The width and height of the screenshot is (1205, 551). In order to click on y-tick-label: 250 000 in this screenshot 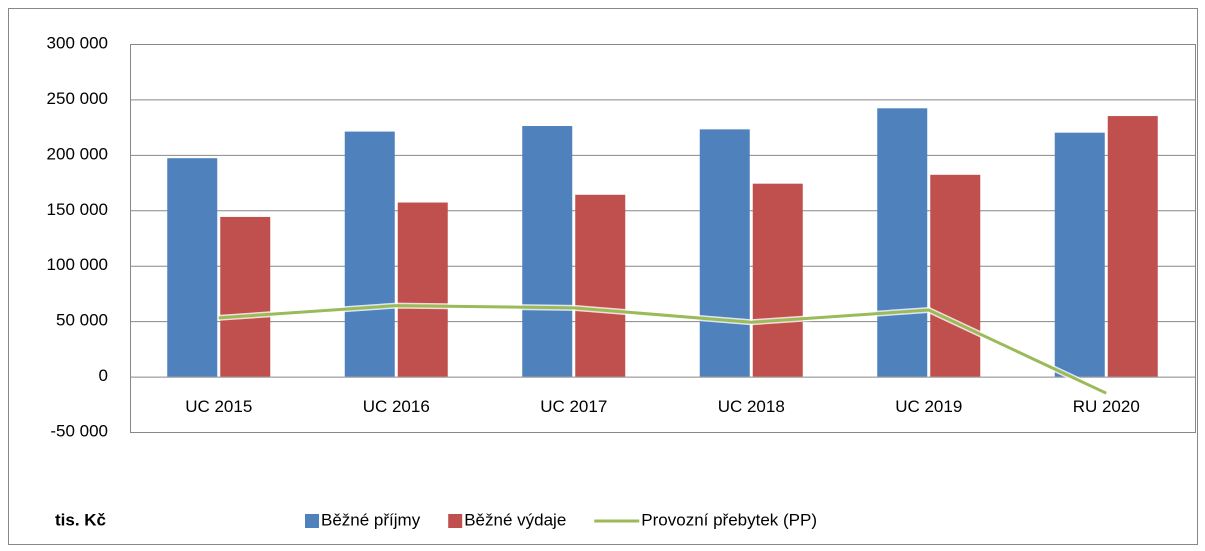, I will do `click(77, 98)`.